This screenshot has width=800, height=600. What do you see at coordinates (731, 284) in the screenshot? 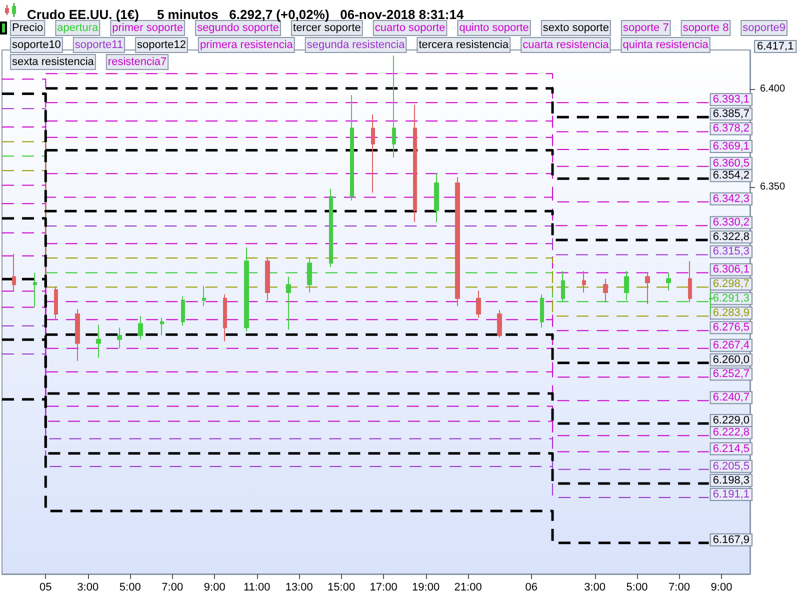
I see `data-label: 6.298,7` at bounding box center [731, 284].